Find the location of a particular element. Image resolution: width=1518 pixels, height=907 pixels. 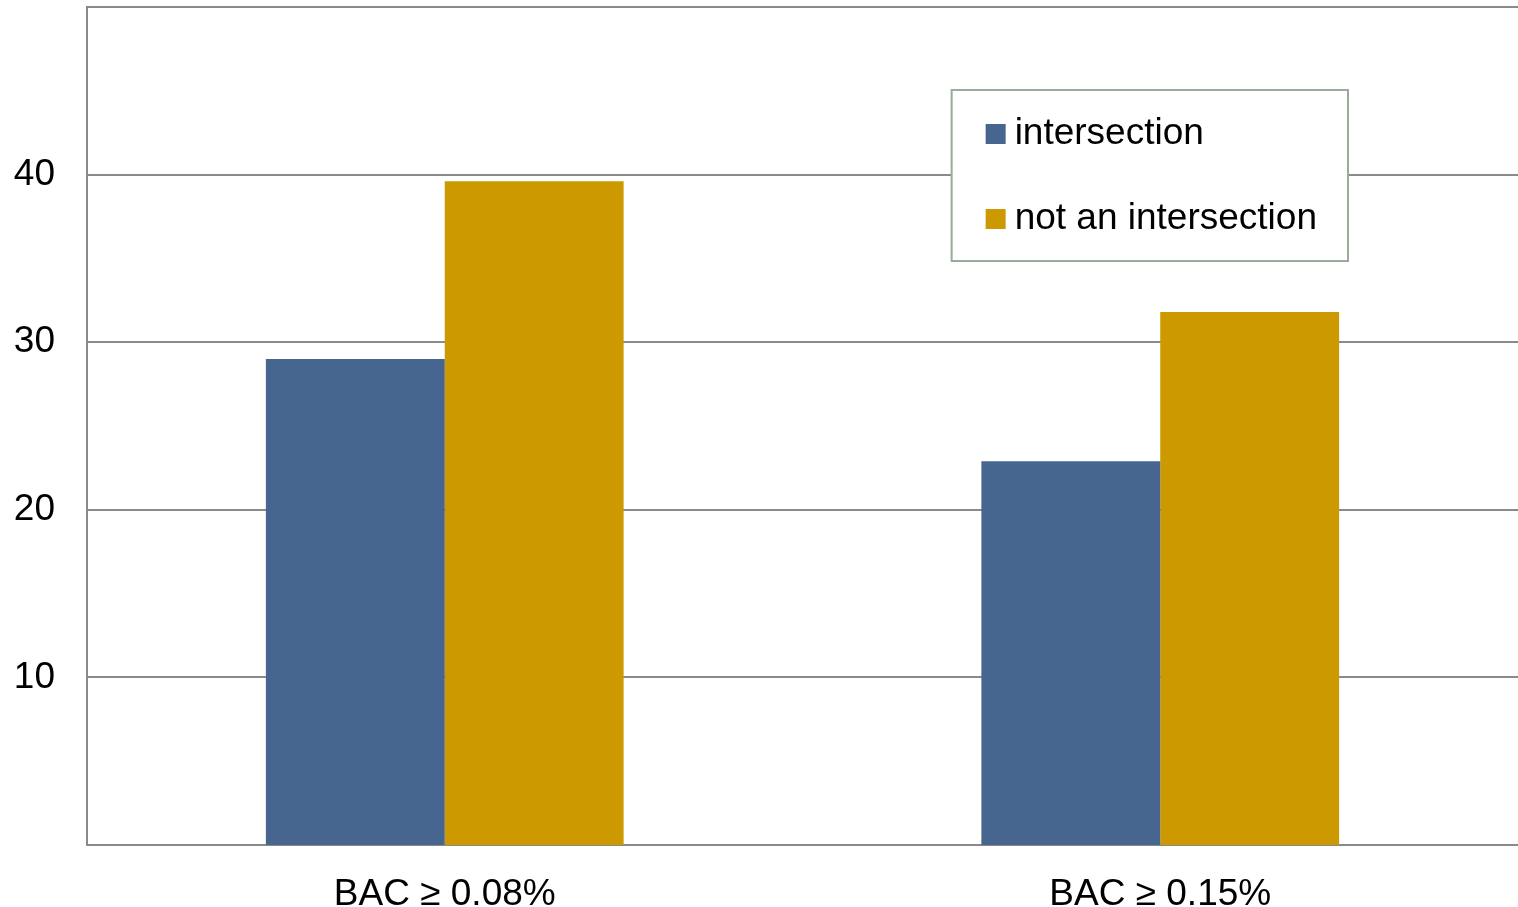

y-tick-label: 40 is located at coordinates (34, 172).